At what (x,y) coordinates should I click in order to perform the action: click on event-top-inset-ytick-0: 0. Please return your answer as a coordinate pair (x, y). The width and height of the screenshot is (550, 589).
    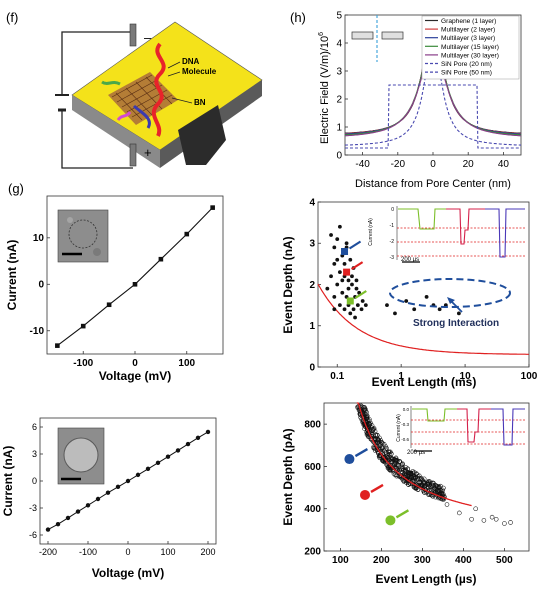
    Looking at the image, I should click on (392, 210).